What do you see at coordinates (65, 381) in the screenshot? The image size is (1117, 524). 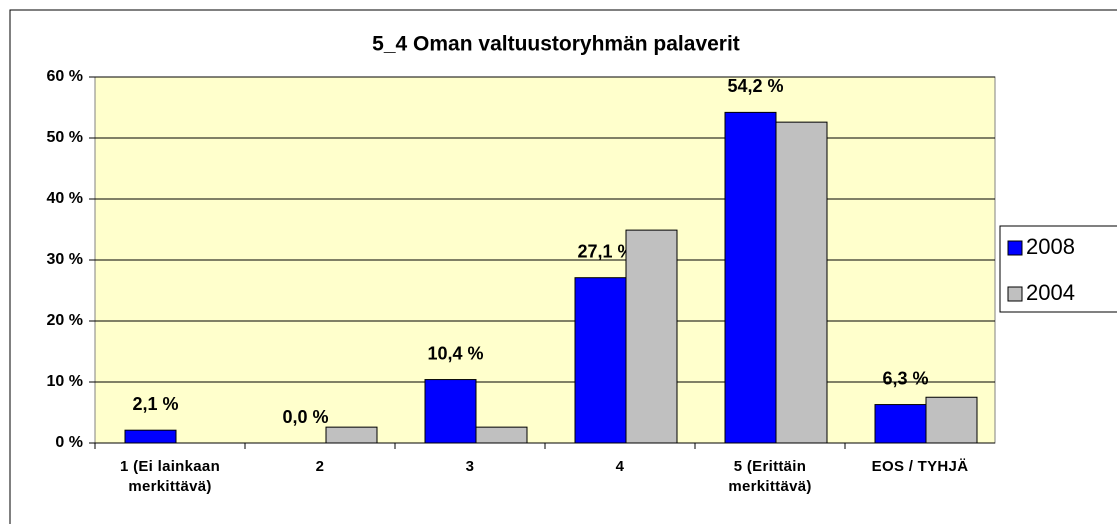 I see `y-tick-label: 10 %` at bounding box center [65, 381].